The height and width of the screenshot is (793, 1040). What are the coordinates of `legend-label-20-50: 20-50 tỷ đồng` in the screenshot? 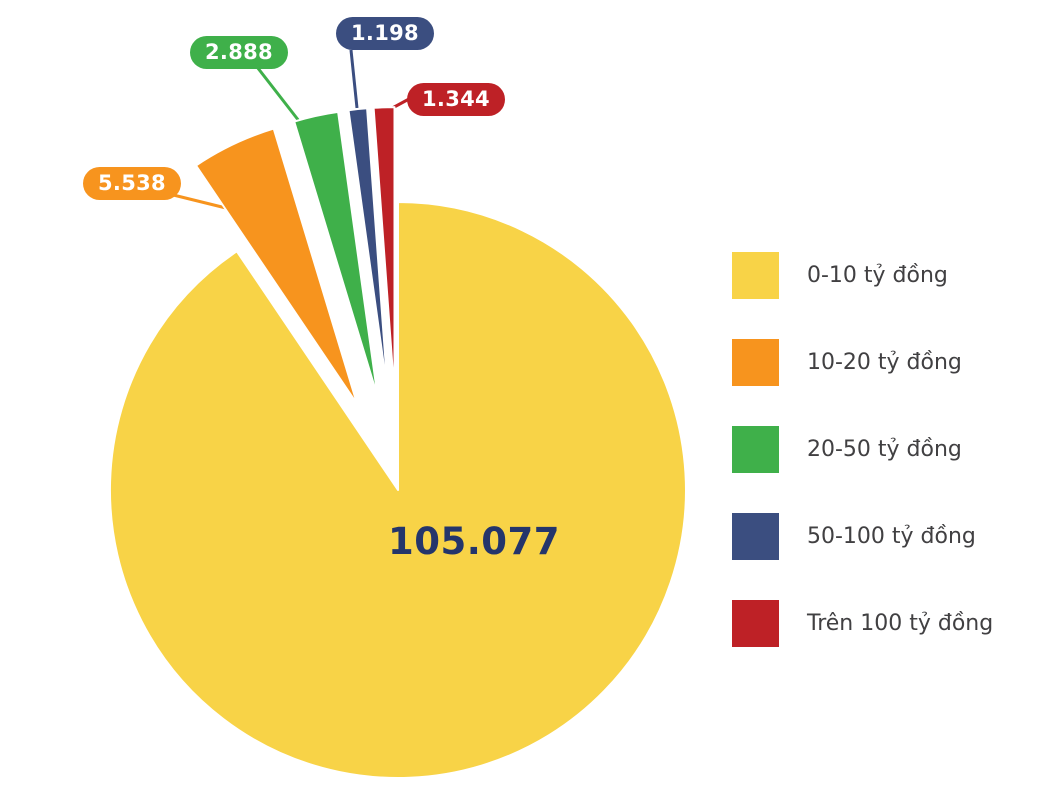 It's located at (884, 449).